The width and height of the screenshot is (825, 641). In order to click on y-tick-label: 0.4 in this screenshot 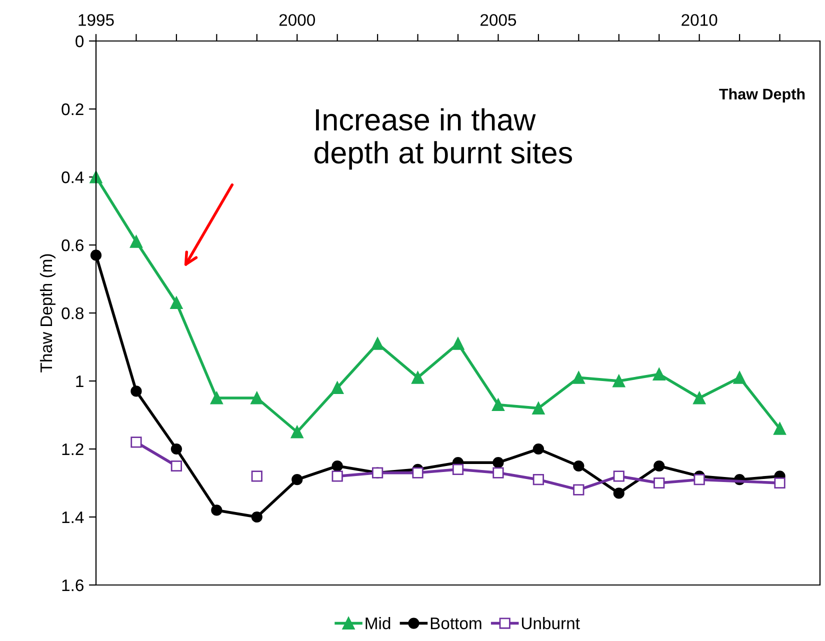, I will do `click(73, 177)`.